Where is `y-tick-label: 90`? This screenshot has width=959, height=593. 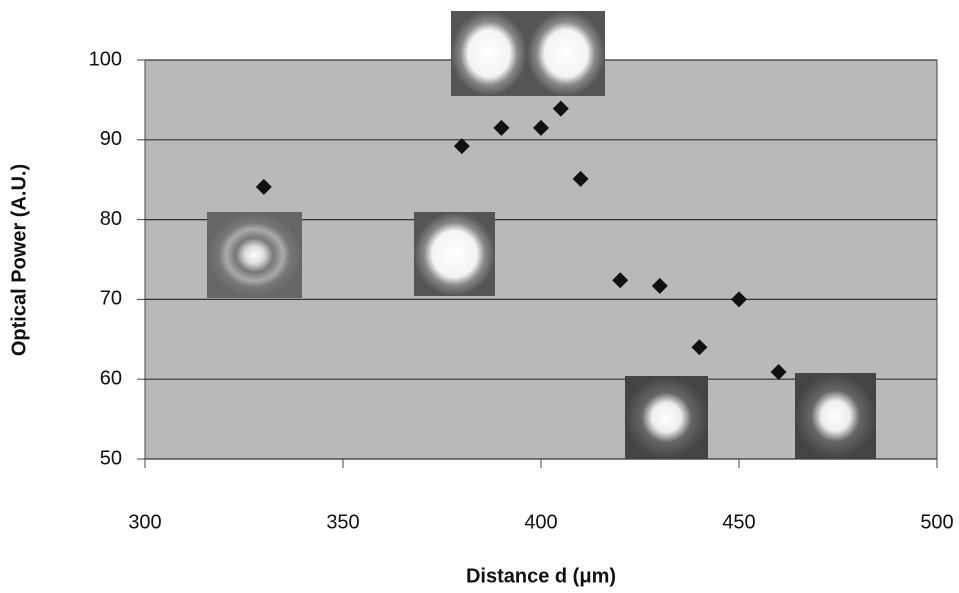
y-tick-label: 90 is located at coordinates (111, 139).